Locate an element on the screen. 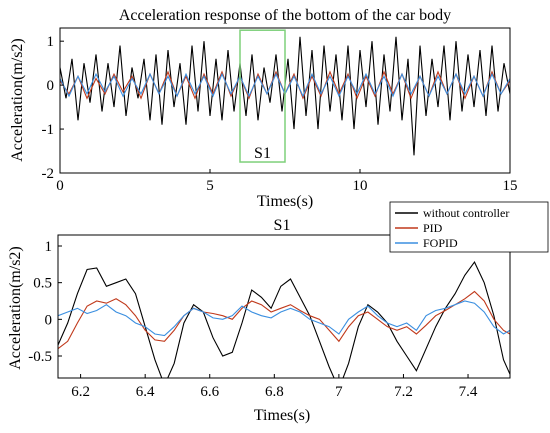  chart-bottom-title: S1 is located at coordinates (282, 225).